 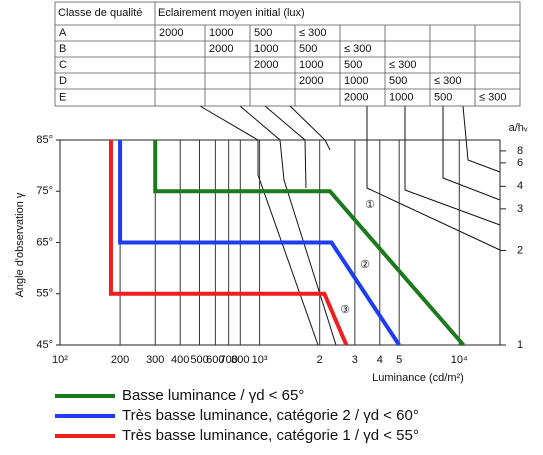 I want to click on y-axis-title: Angle d'observation γ, so click(x=20, y=244).